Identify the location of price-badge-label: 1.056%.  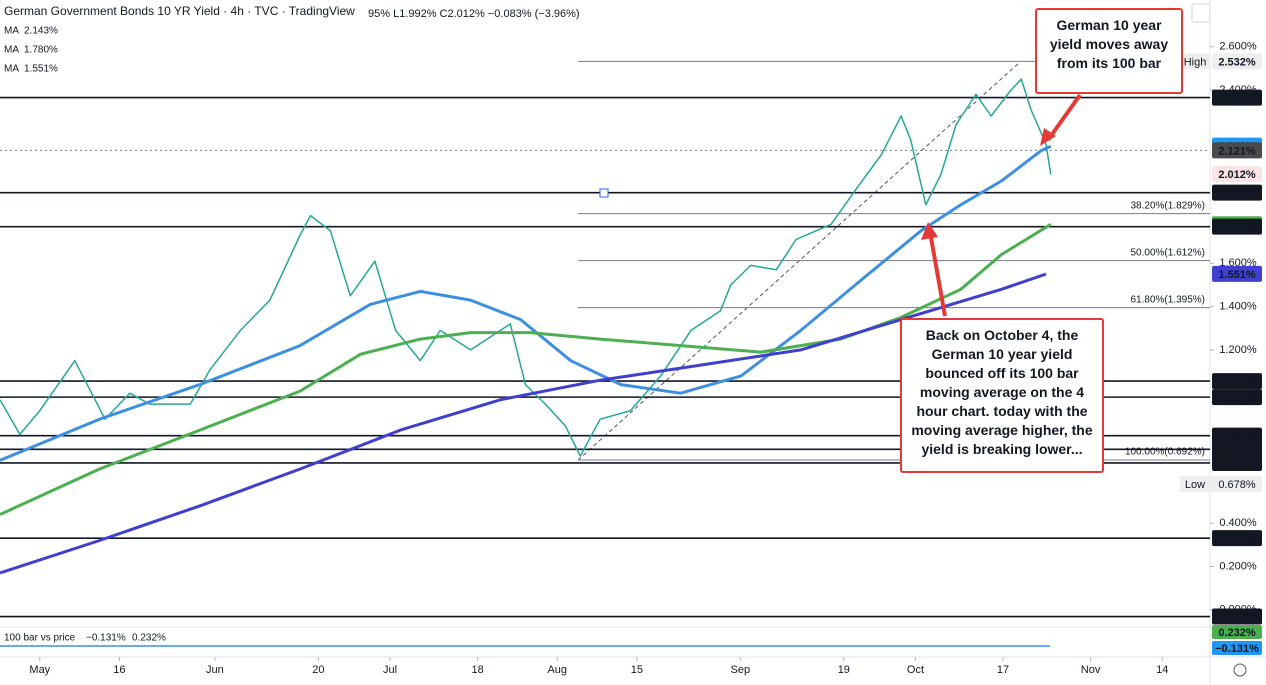
(1237, 382).